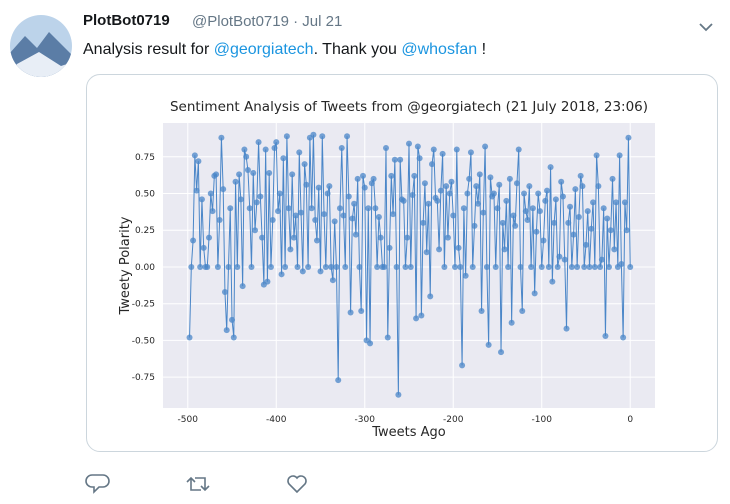 The height and width of the screenshot is (504, 730). I want to click on user-name: PlotBot0719, so click(126, 20).